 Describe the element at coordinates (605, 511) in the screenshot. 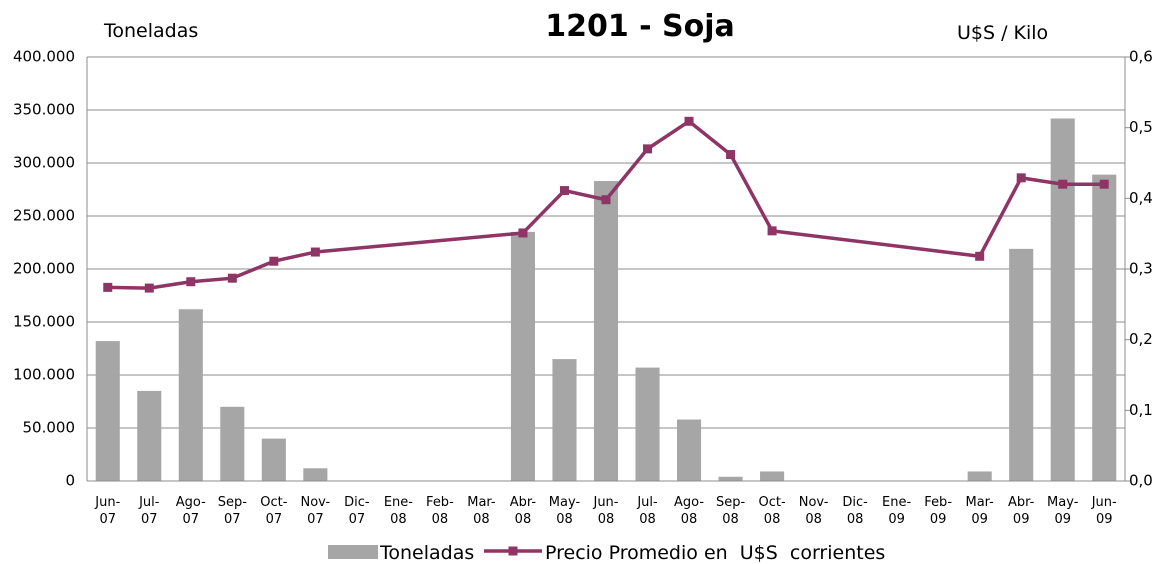

I see `x-tick-label: Jun-08` at that location.